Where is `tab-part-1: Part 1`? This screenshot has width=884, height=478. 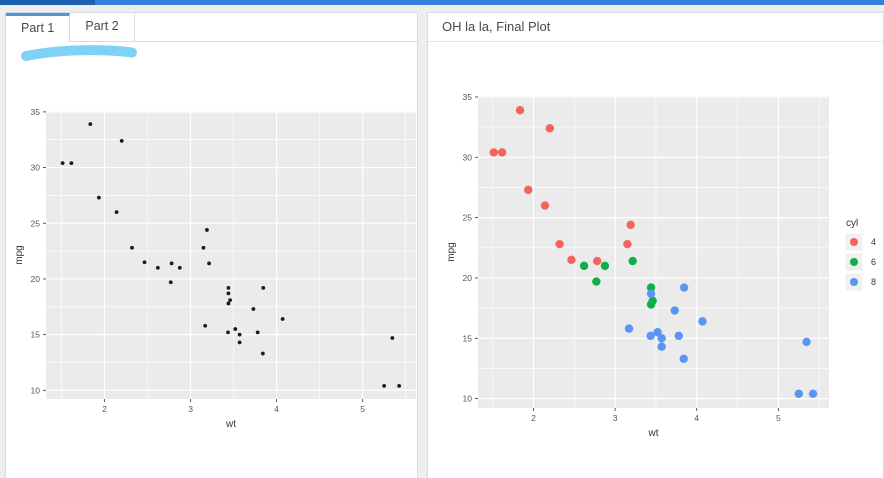 tab-part-1: Part 1 is located at coordinates (38, 27).